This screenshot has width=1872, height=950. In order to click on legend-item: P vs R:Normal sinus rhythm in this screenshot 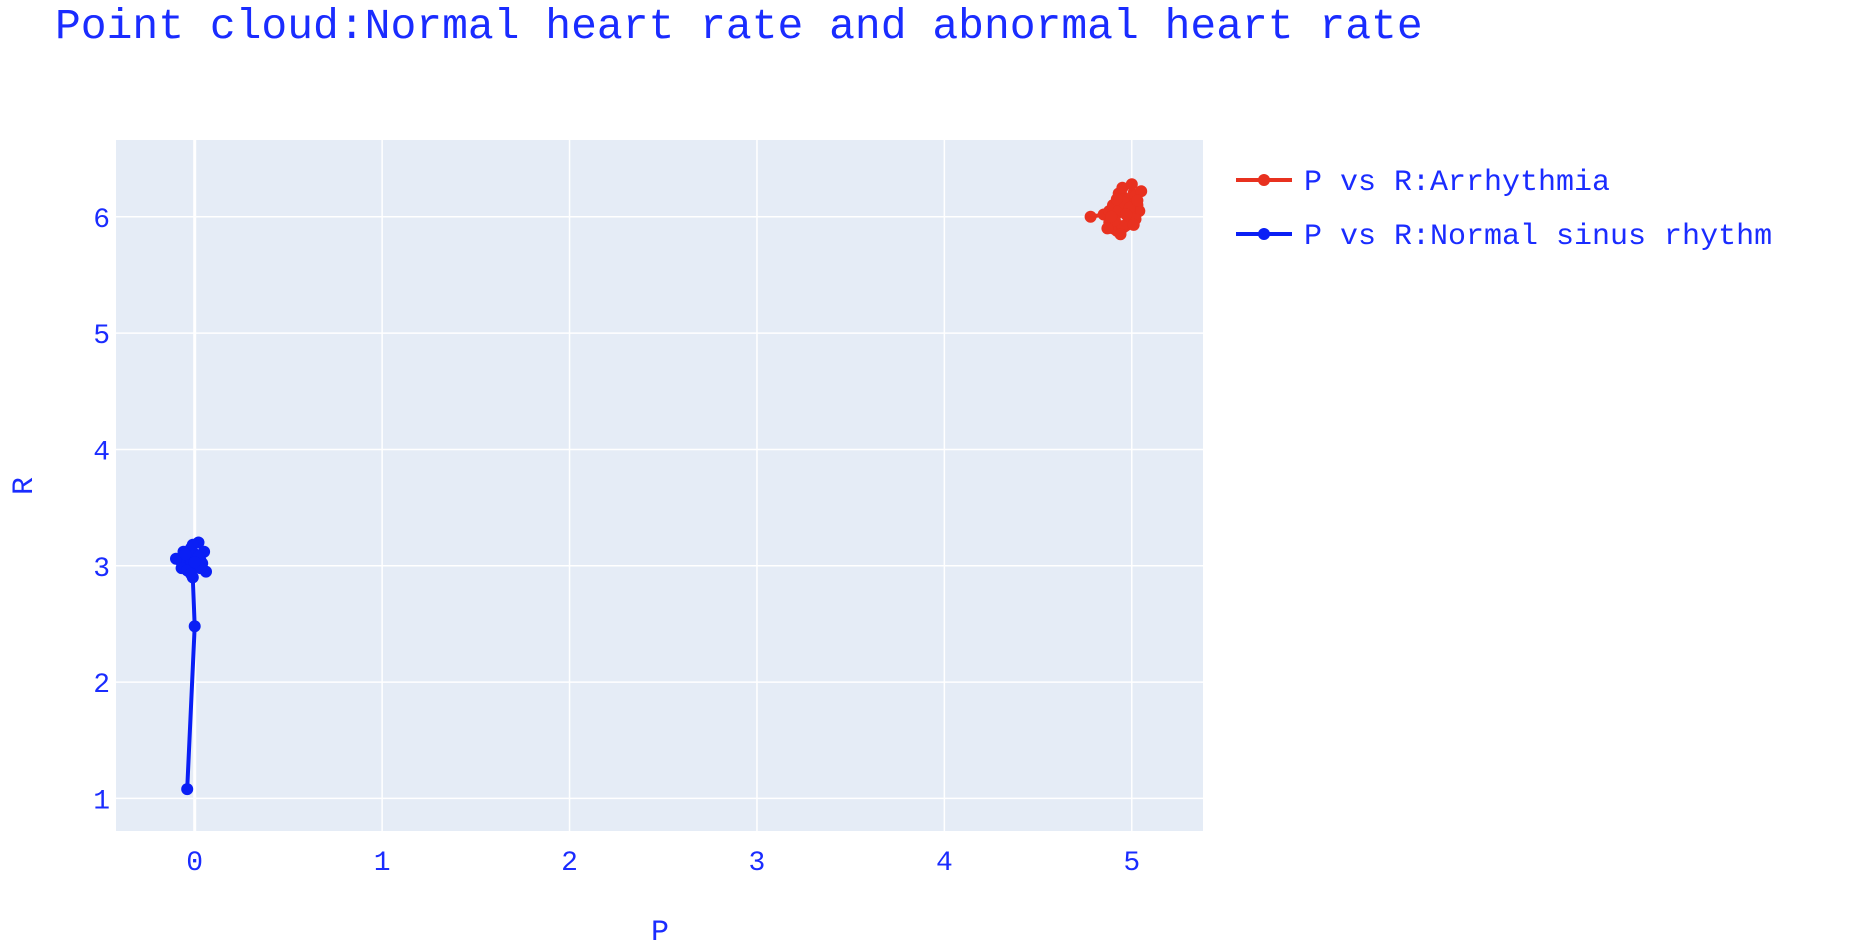, I will do `click(1504, 237)`.